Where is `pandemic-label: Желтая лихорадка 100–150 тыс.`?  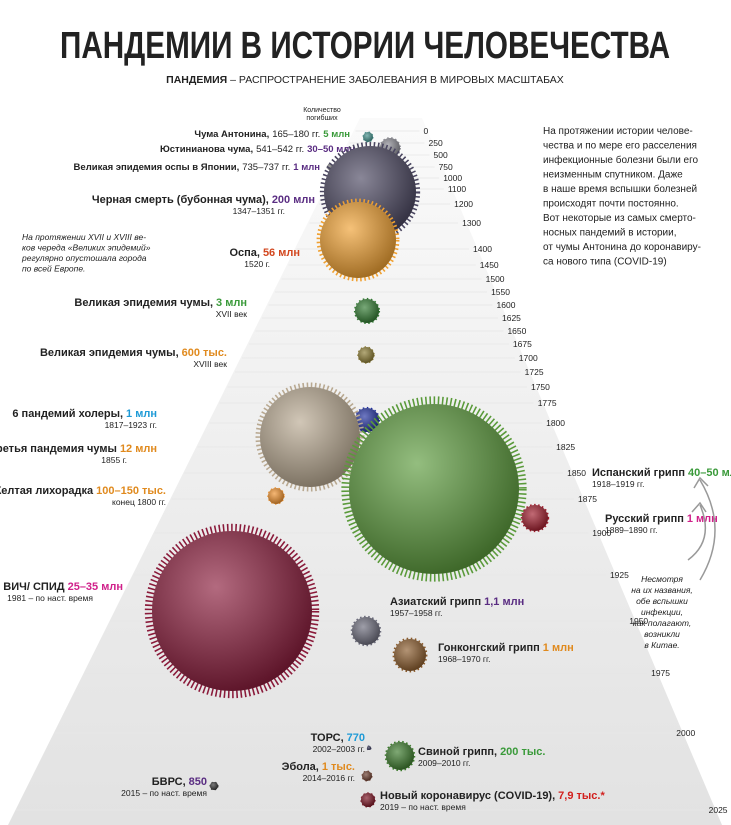 pandemic-label: Желтая лихорадка 100–150 тыс. is located at coordinates (83, 491).